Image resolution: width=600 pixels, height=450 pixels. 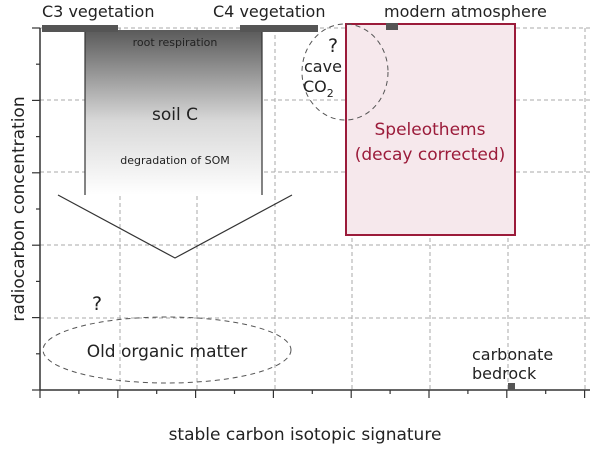 I want to click on old-matter-ellipse, so click(x=167, y=350).